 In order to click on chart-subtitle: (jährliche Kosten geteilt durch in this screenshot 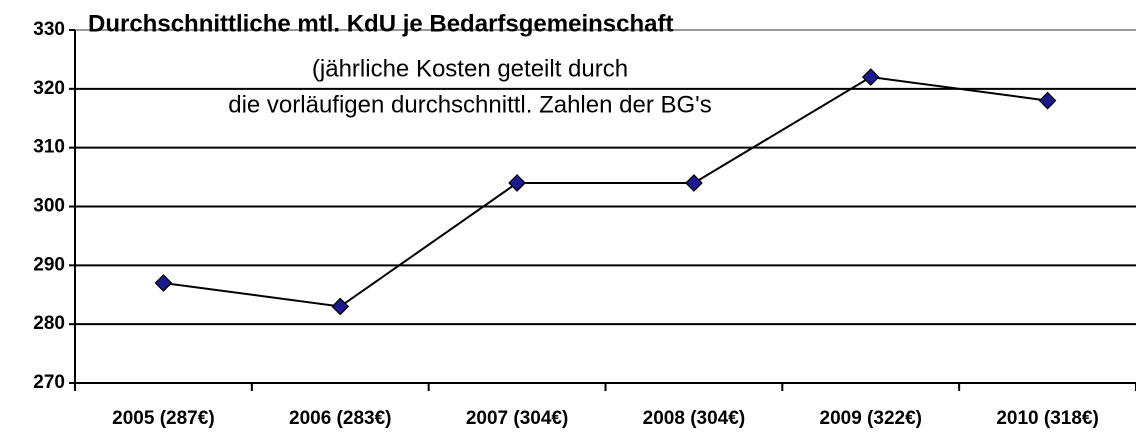, I will do `click(470, 68)`.